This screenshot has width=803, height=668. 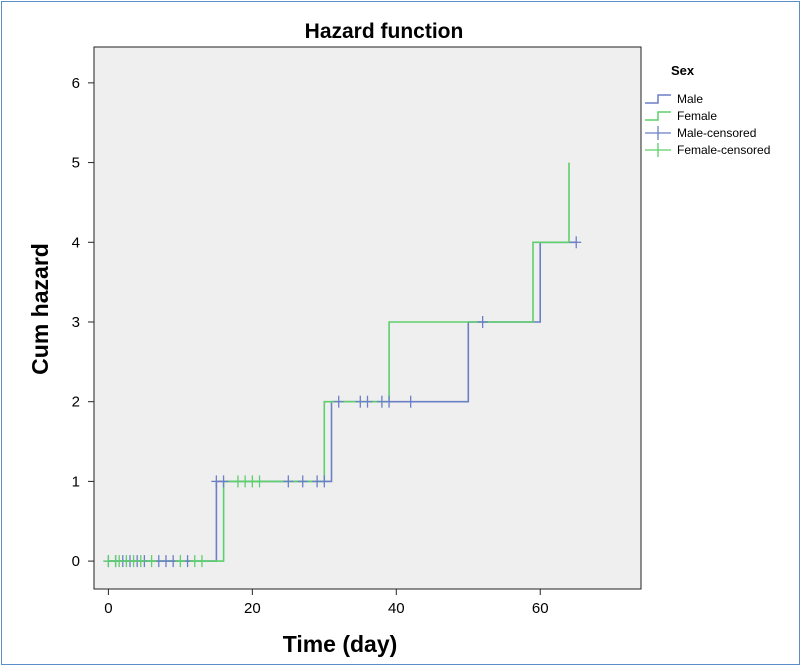 What do you see at coordinates (384, 31) in the screenshot?
I see `chart-title: Hazard function` at bounding box center [384, 31].